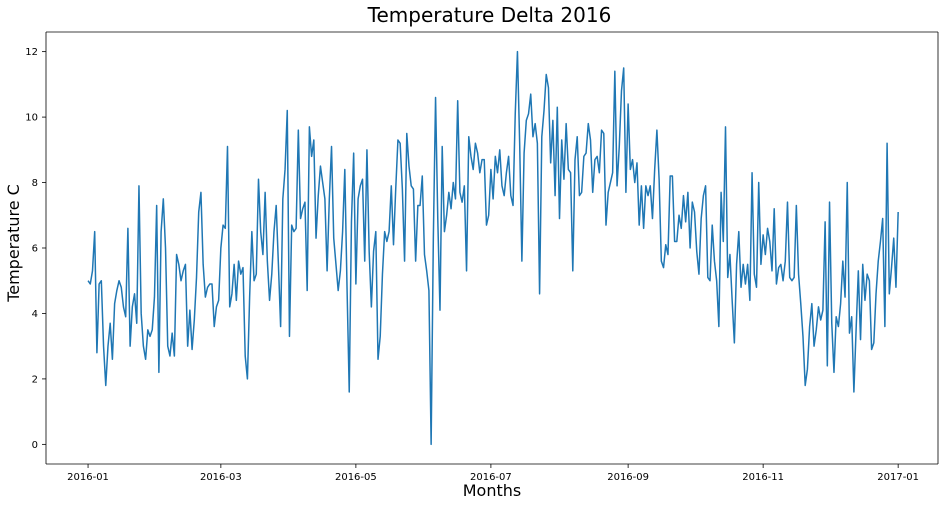 This screenshot has height=506, width=945. I want to click on chart-title: Temperature Delta 2016, so click(489, 15).